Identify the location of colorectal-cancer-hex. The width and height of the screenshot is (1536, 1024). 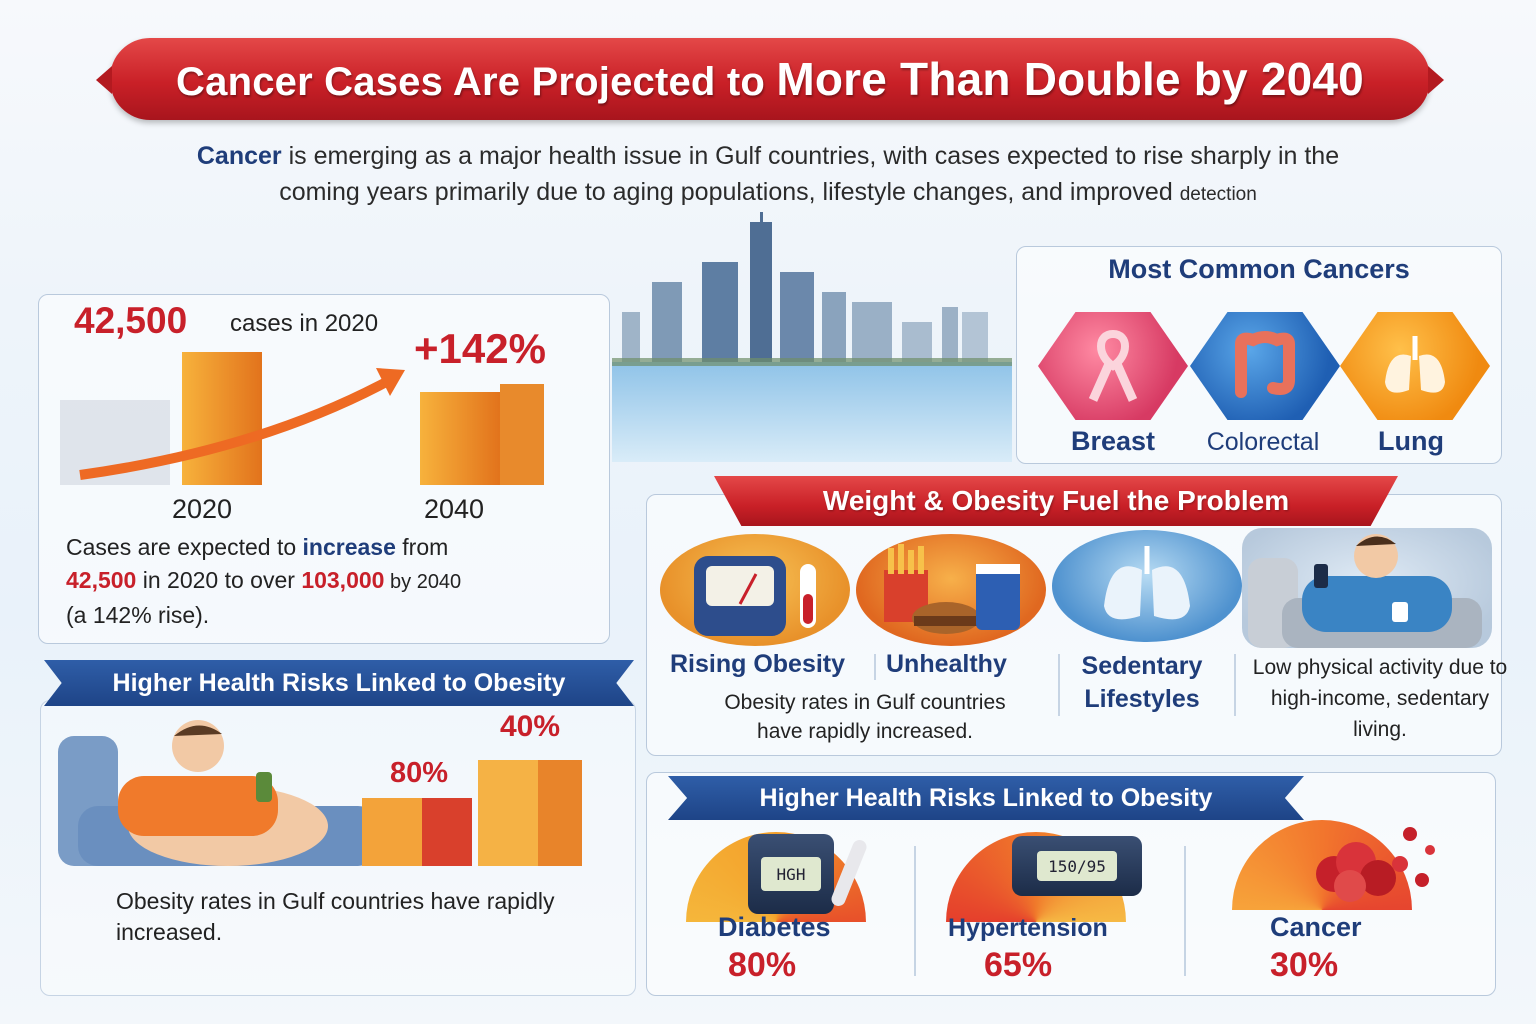
(1265, 366).